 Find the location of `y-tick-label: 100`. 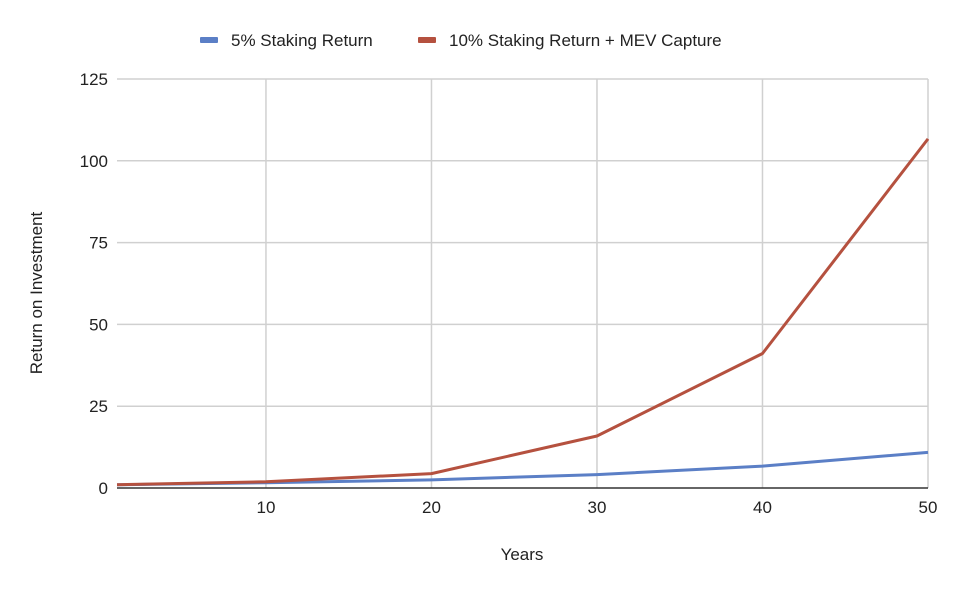

y-tick-label: 100 is located at coordinates (94, 161).